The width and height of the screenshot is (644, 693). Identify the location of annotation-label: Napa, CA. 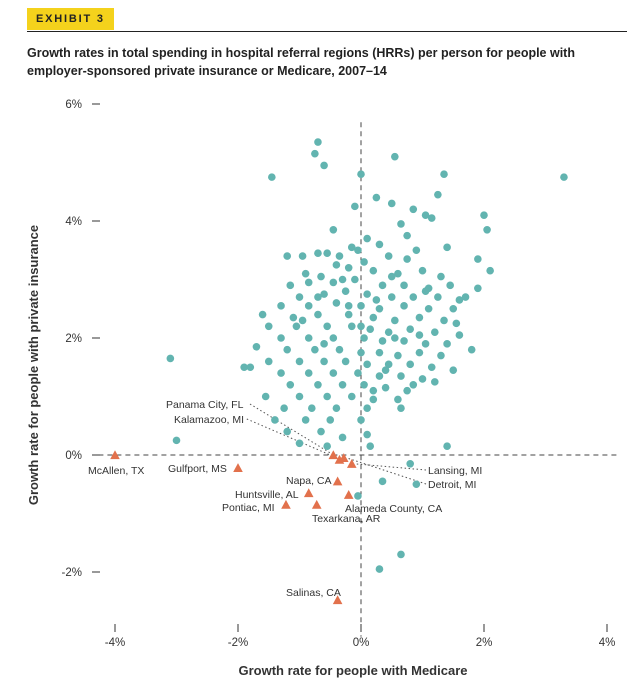
(309, 481).